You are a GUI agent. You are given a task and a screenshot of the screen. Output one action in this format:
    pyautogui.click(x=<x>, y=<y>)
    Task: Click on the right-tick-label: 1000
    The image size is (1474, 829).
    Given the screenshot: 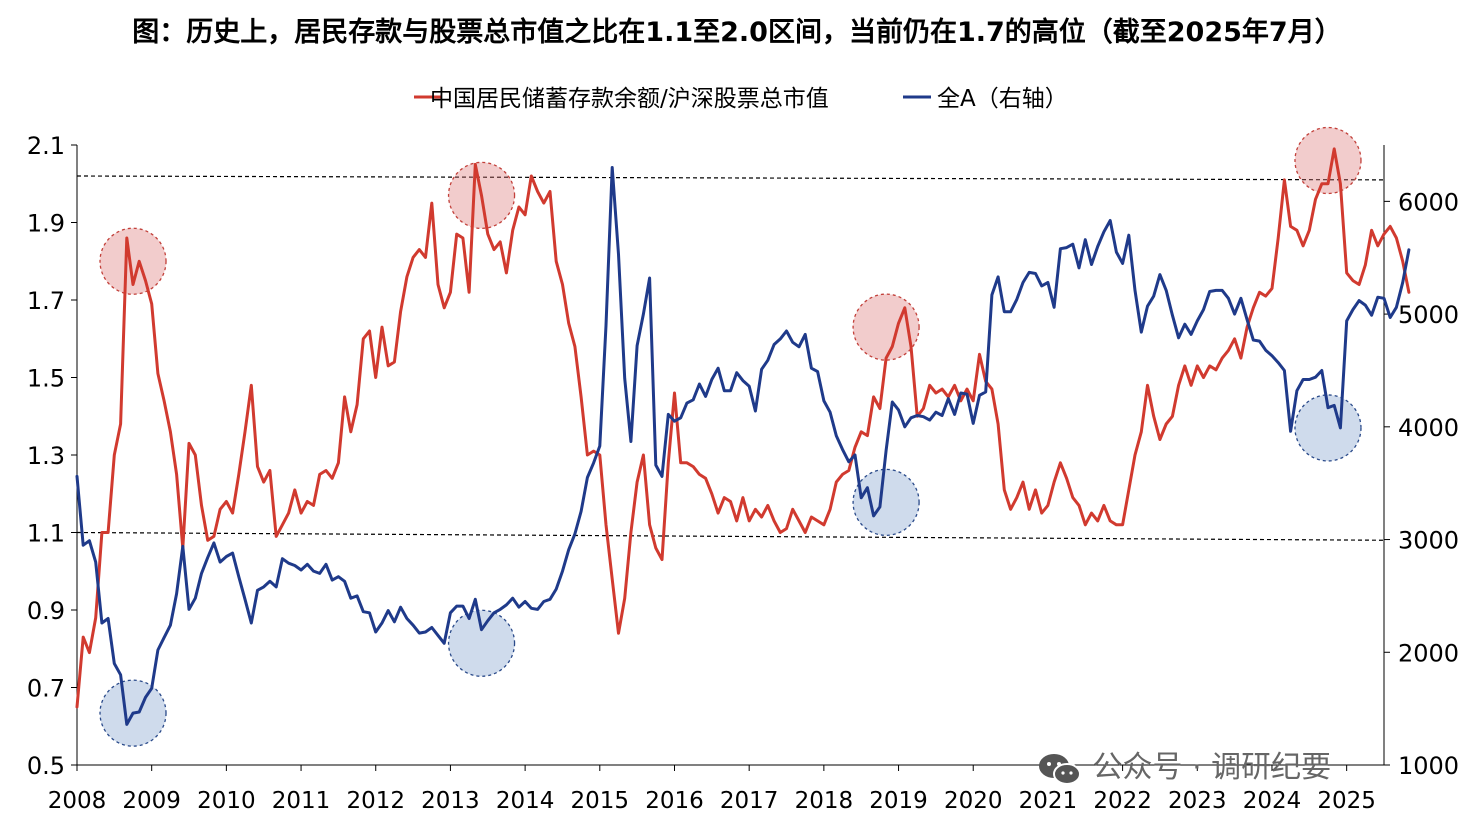 What is the action you would take?
    pyautogui.click(x=1428, y=766)
    